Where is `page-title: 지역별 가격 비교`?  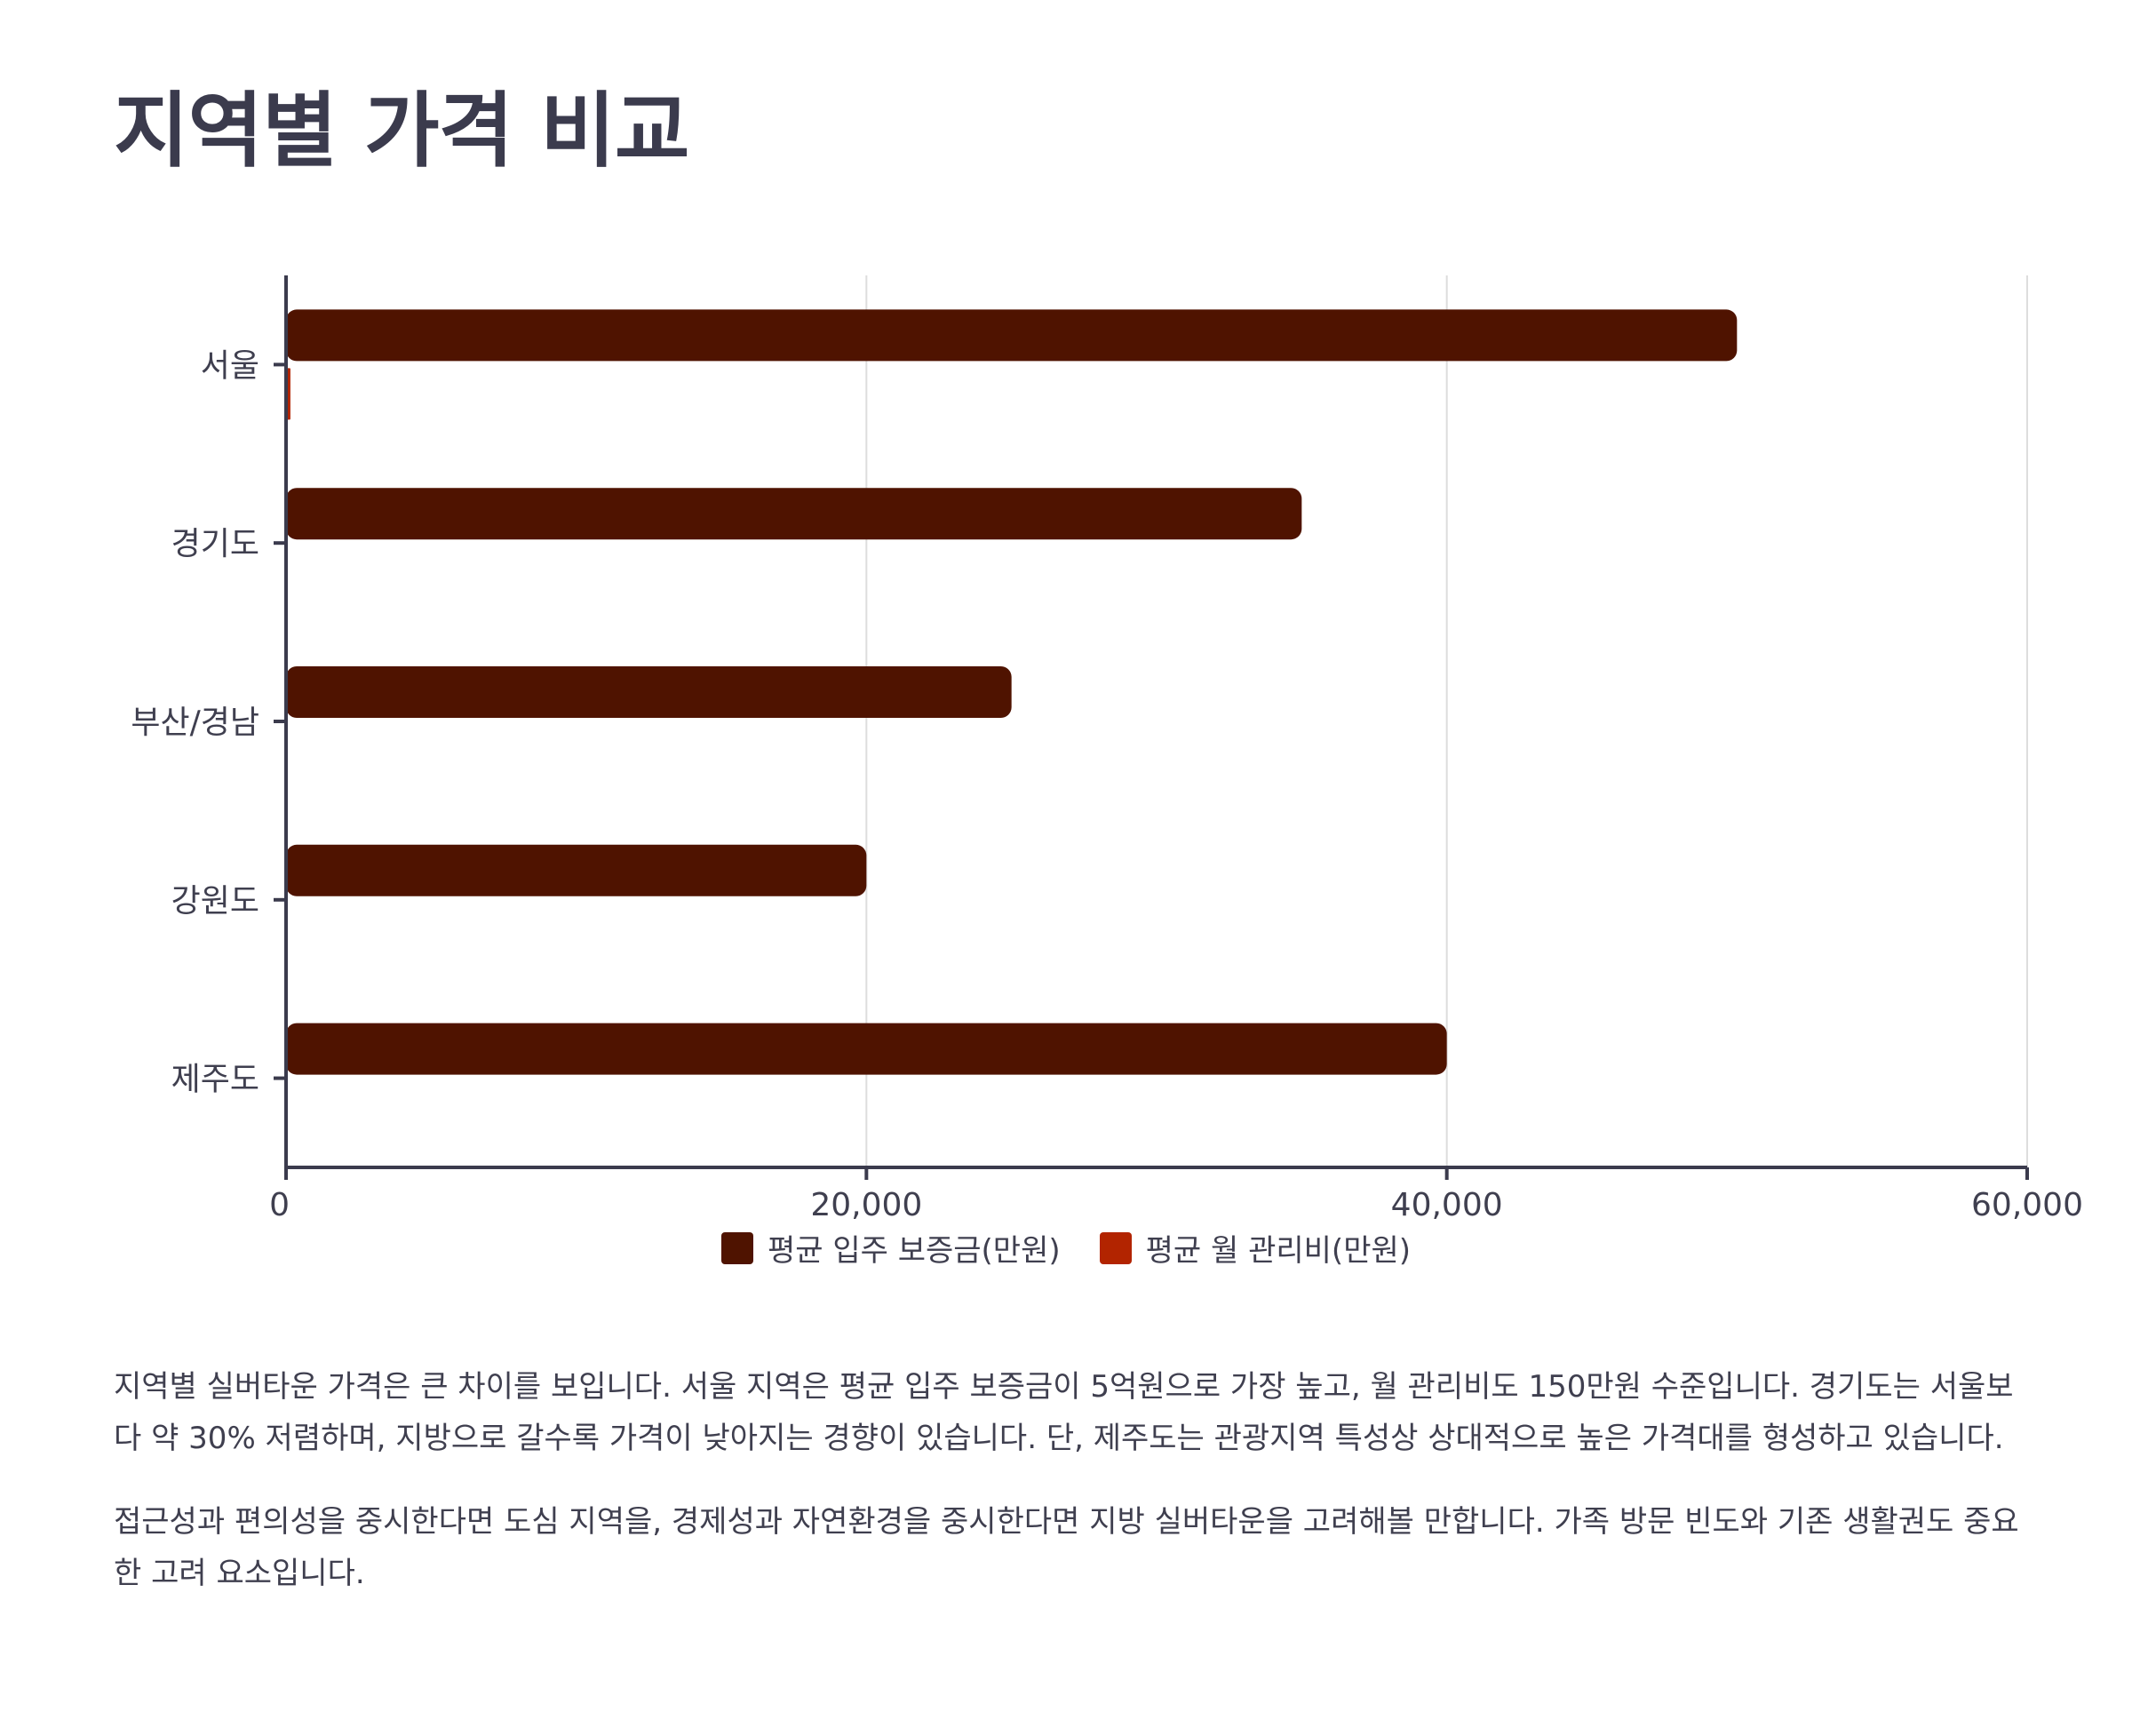 page-title: 지역별 가격 비교 is located at coordinates (402, 131).